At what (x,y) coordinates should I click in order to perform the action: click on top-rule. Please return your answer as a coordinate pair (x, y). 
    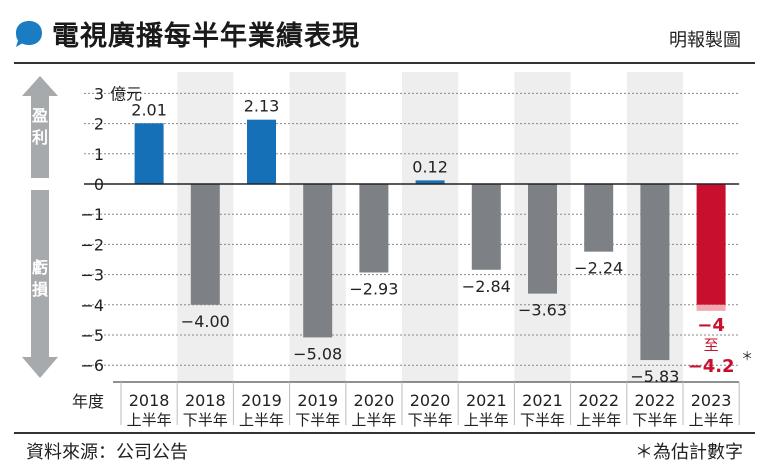
    Looking at the image, I should click on (384, 63).